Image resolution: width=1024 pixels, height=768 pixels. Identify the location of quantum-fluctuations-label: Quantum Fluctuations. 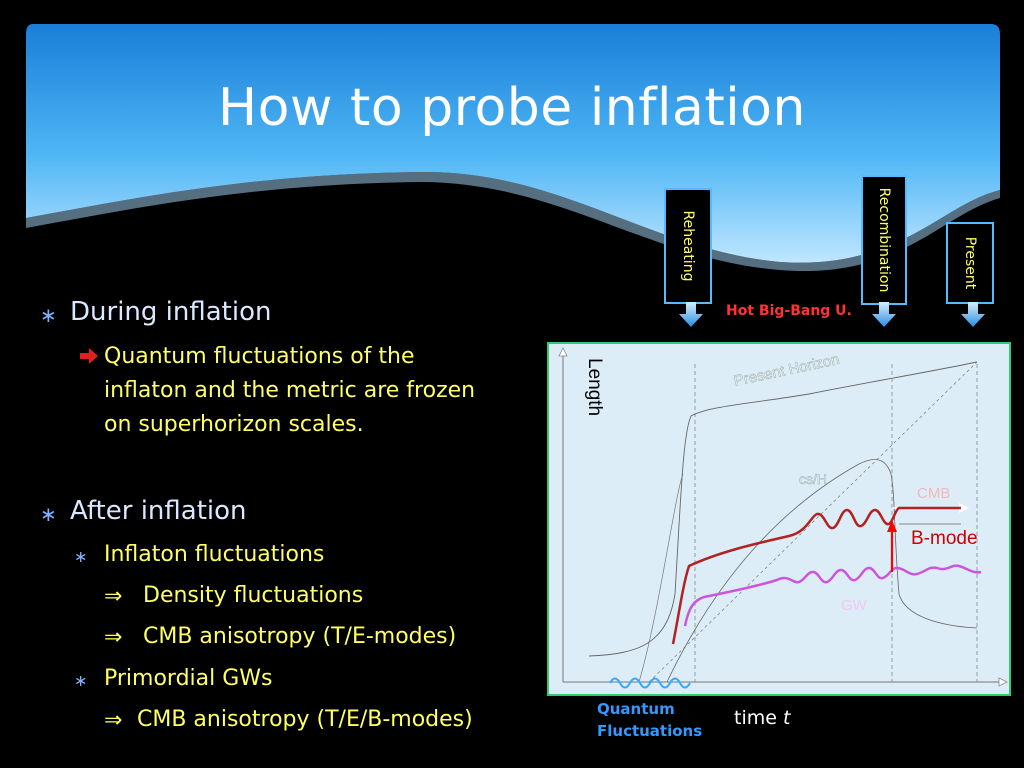
(649, 720).